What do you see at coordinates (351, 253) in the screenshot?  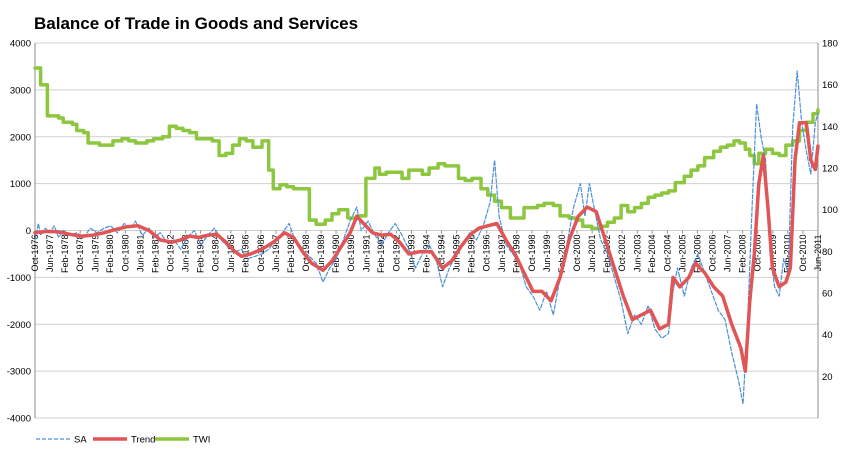 I see `x-tick-label: Oct-1990` at bounding box center [351, 253].